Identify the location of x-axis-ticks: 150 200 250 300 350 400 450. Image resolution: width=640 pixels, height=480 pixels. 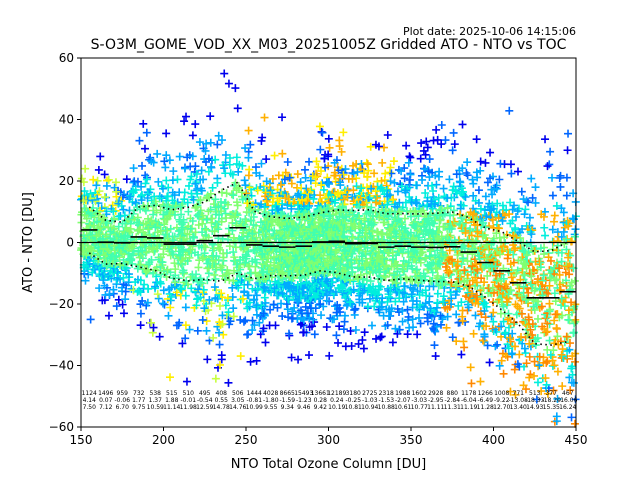
(328, 437).